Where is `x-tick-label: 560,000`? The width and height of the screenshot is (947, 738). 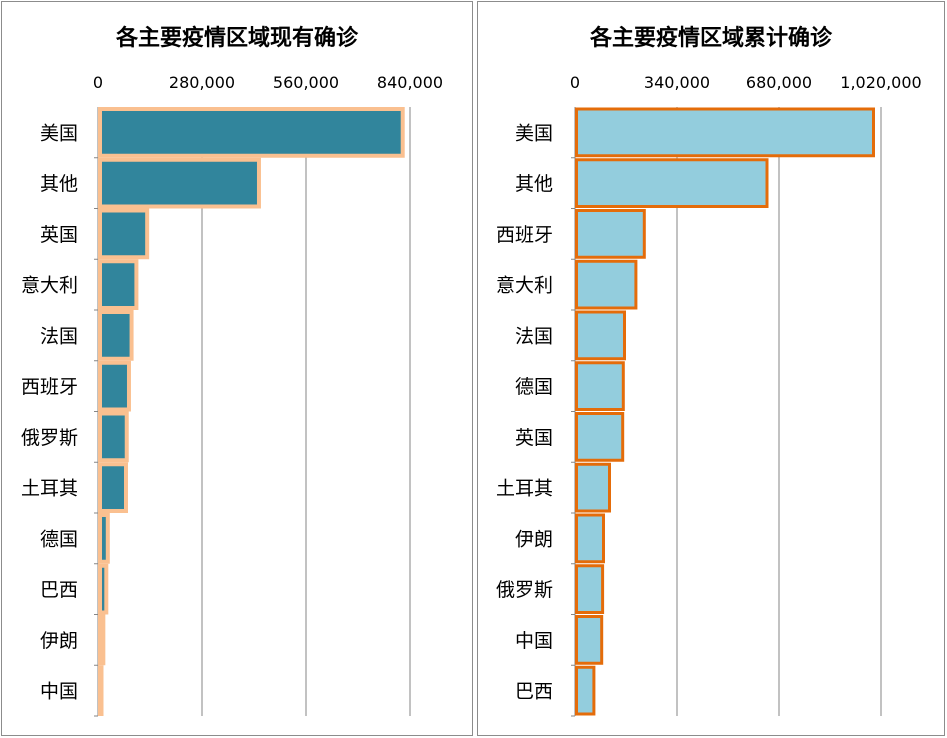 x-tick-label: 560,000 is located at coordinates (306, 82).